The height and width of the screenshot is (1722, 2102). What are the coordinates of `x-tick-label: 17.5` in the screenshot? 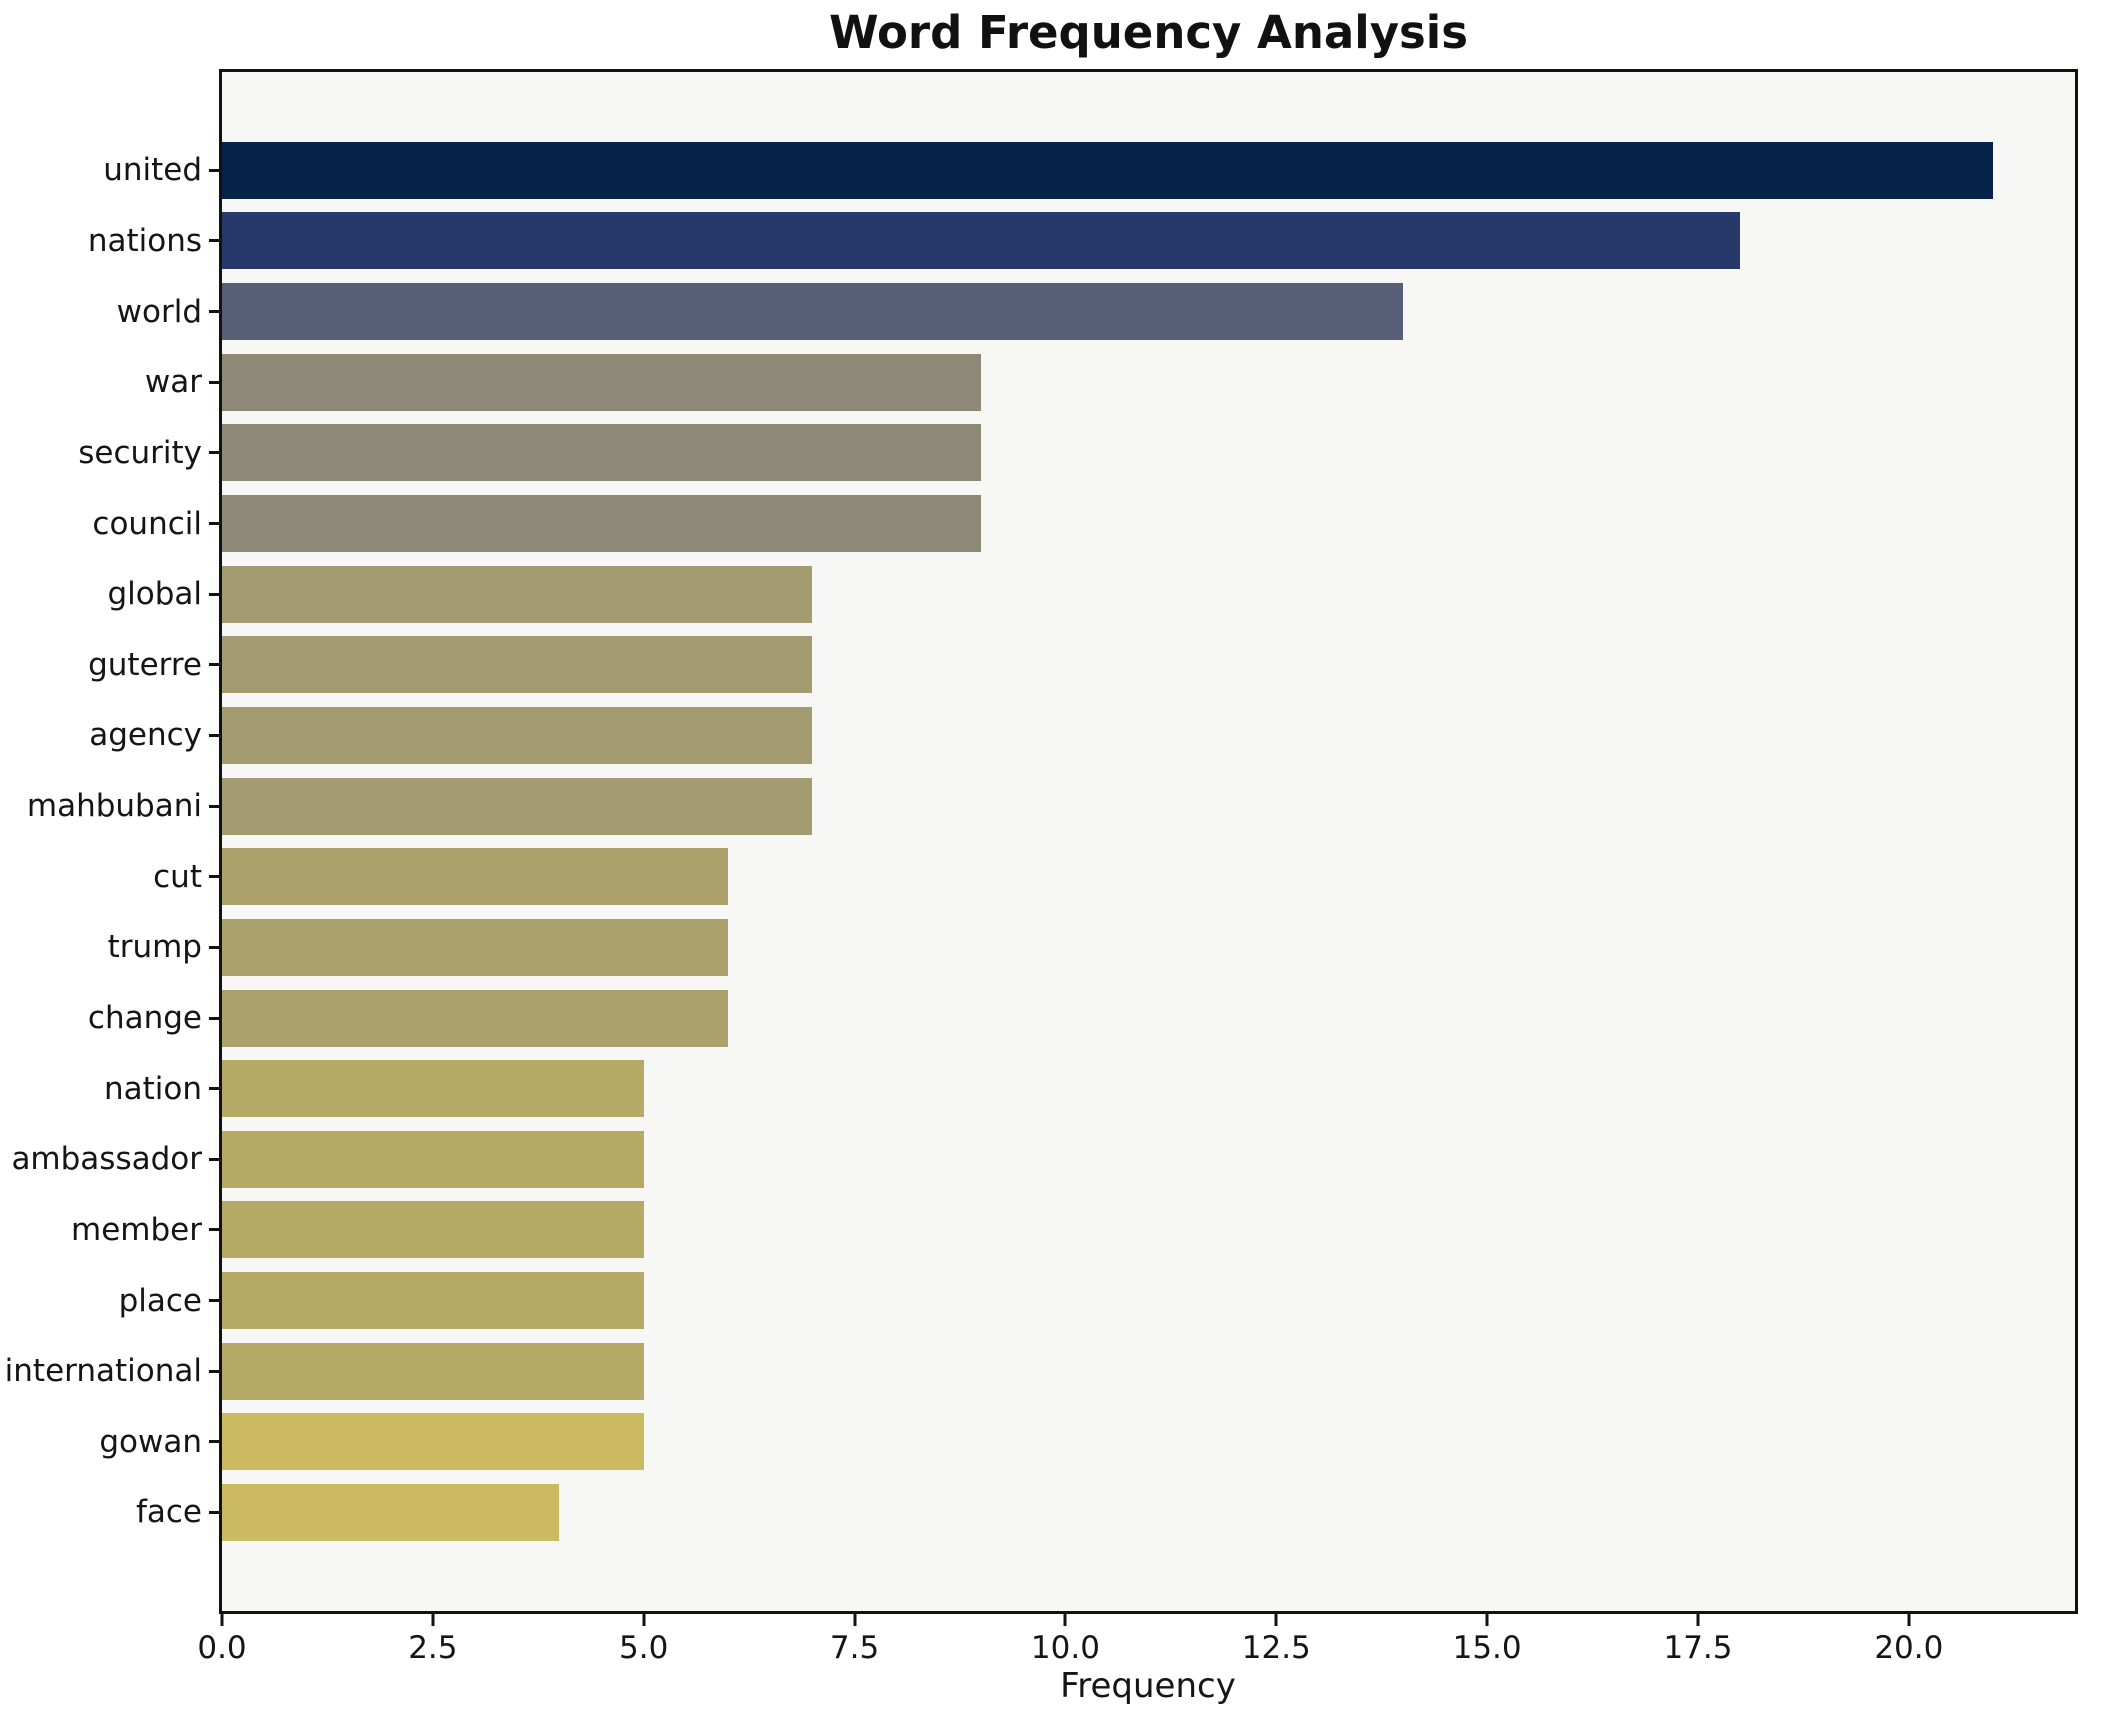 It's located at (1698, 1648).